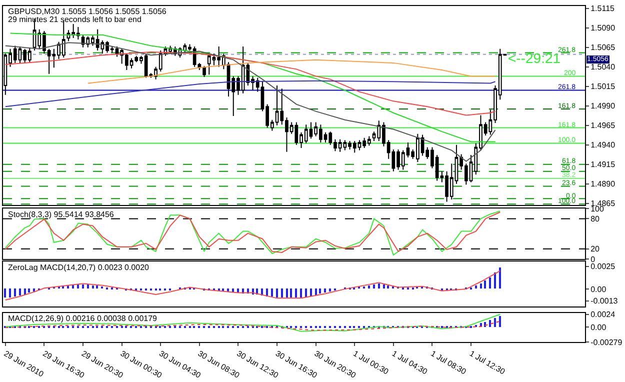  Describe the element at coordinates (593, 259) in the screenshot. I see `y-tick-label: 0` at that location.